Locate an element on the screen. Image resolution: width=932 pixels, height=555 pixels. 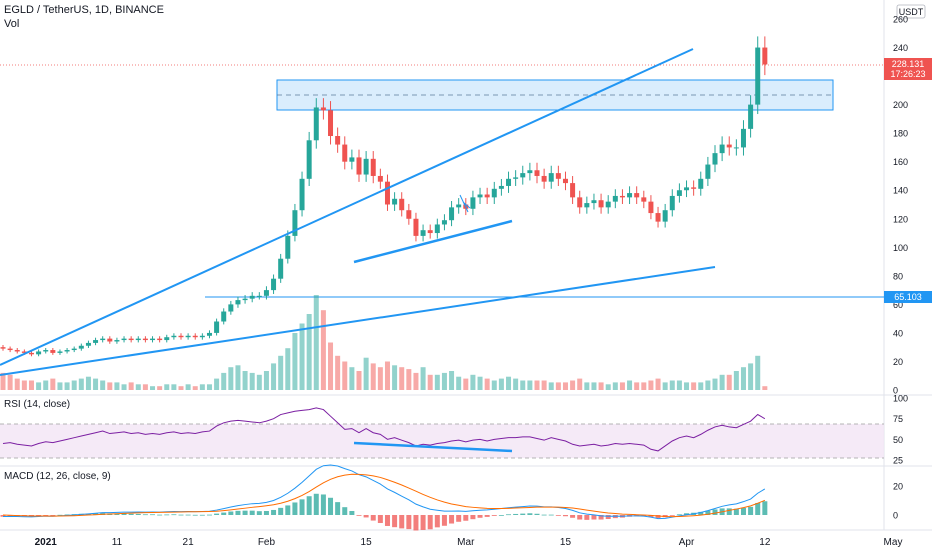
rsi-axis: 100 75 50 25 is located at coordinates (900, 430).